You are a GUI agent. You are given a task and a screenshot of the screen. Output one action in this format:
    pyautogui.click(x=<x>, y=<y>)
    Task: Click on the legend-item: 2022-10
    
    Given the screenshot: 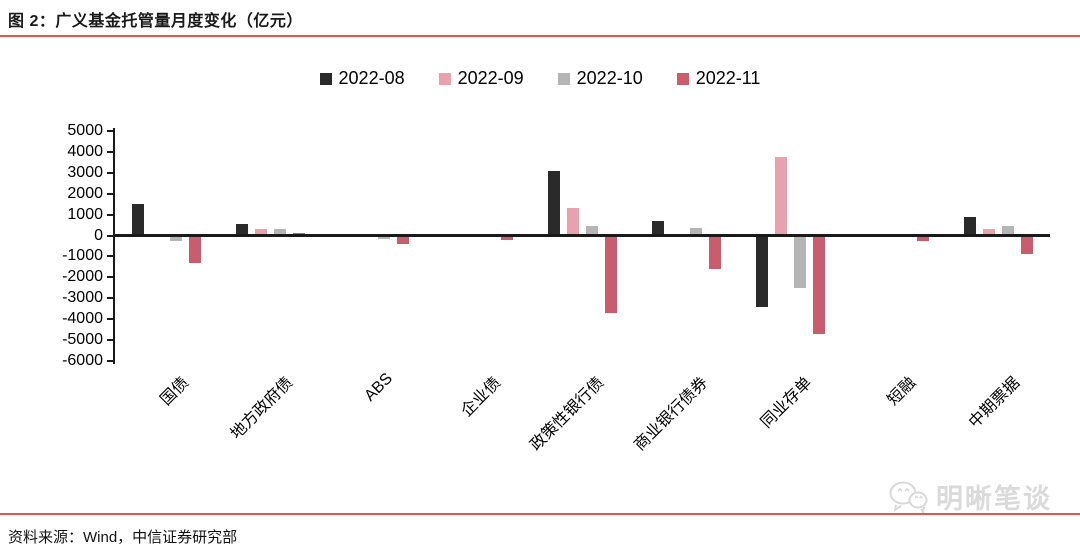 What is the action you would take?
    pyautogui.click(x=600, y=78)
    